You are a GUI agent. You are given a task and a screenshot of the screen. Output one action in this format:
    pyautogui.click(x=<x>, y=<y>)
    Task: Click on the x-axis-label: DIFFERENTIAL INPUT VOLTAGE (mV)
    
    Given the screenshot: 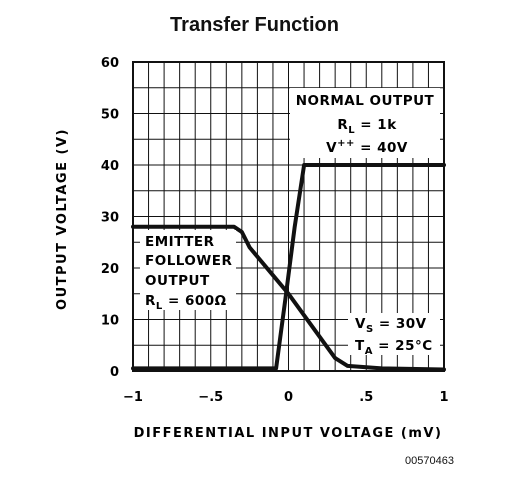 What is the action you would take?
    pyautogui.click(x=288, y=433)
    